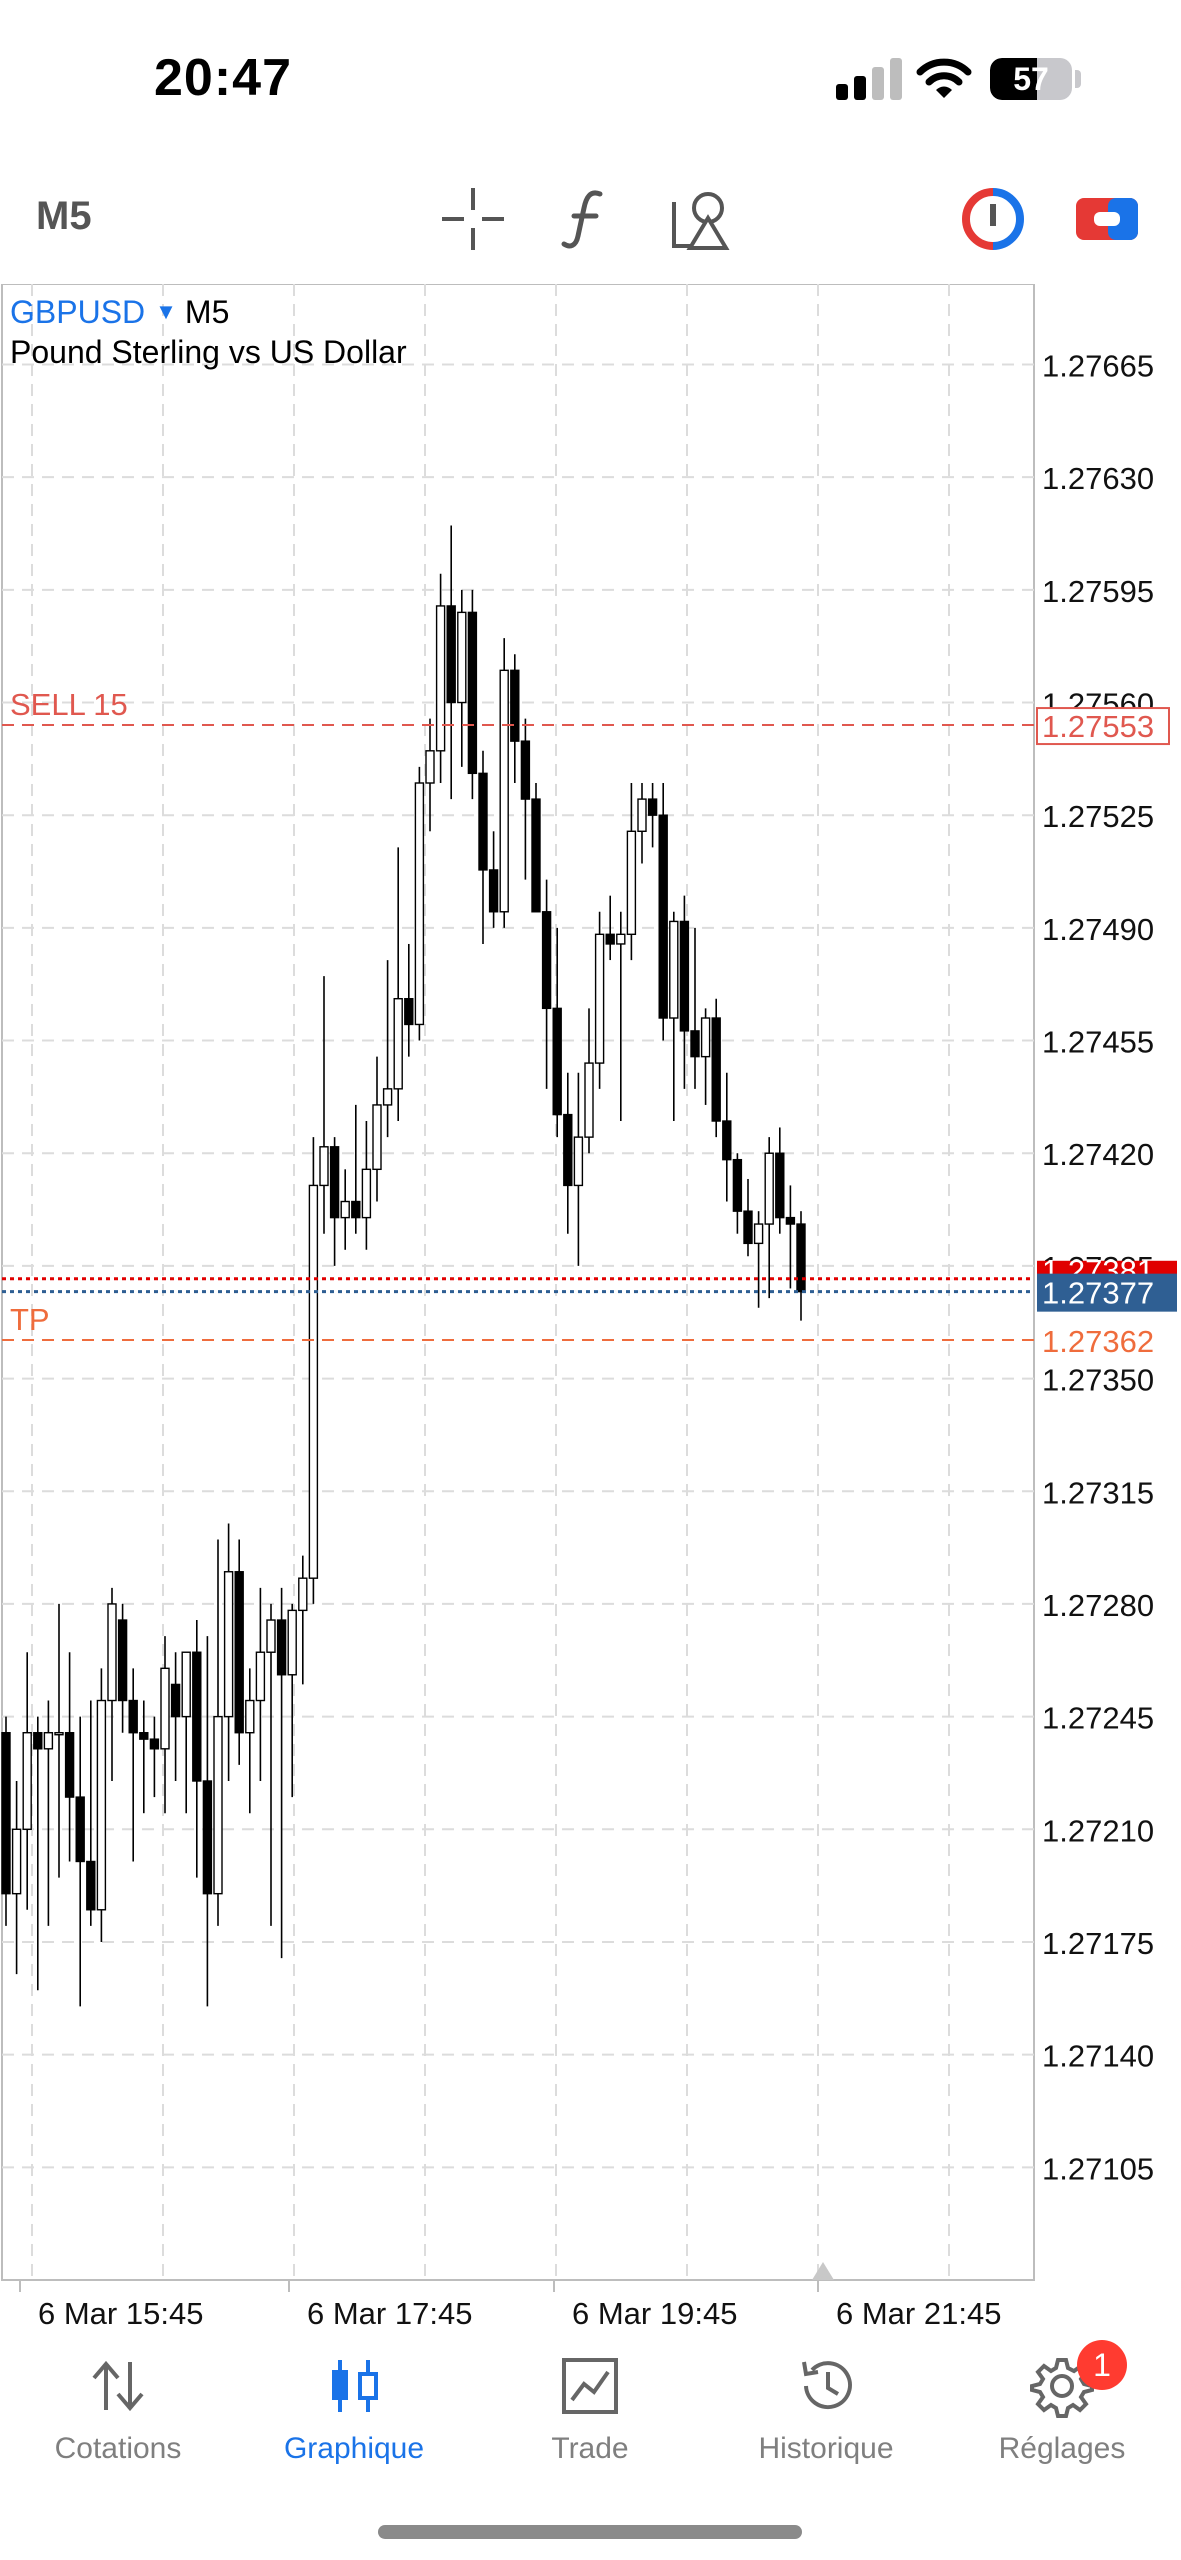  I want to click on time-tick-label: 6 Mar 21:45, so click(918, 2313).